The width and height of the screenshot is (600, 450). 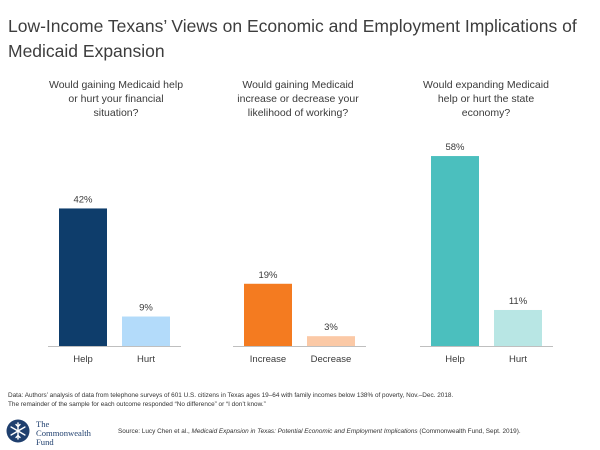 I want to click on logo-text-line1: The, so click(x=43, y=424).